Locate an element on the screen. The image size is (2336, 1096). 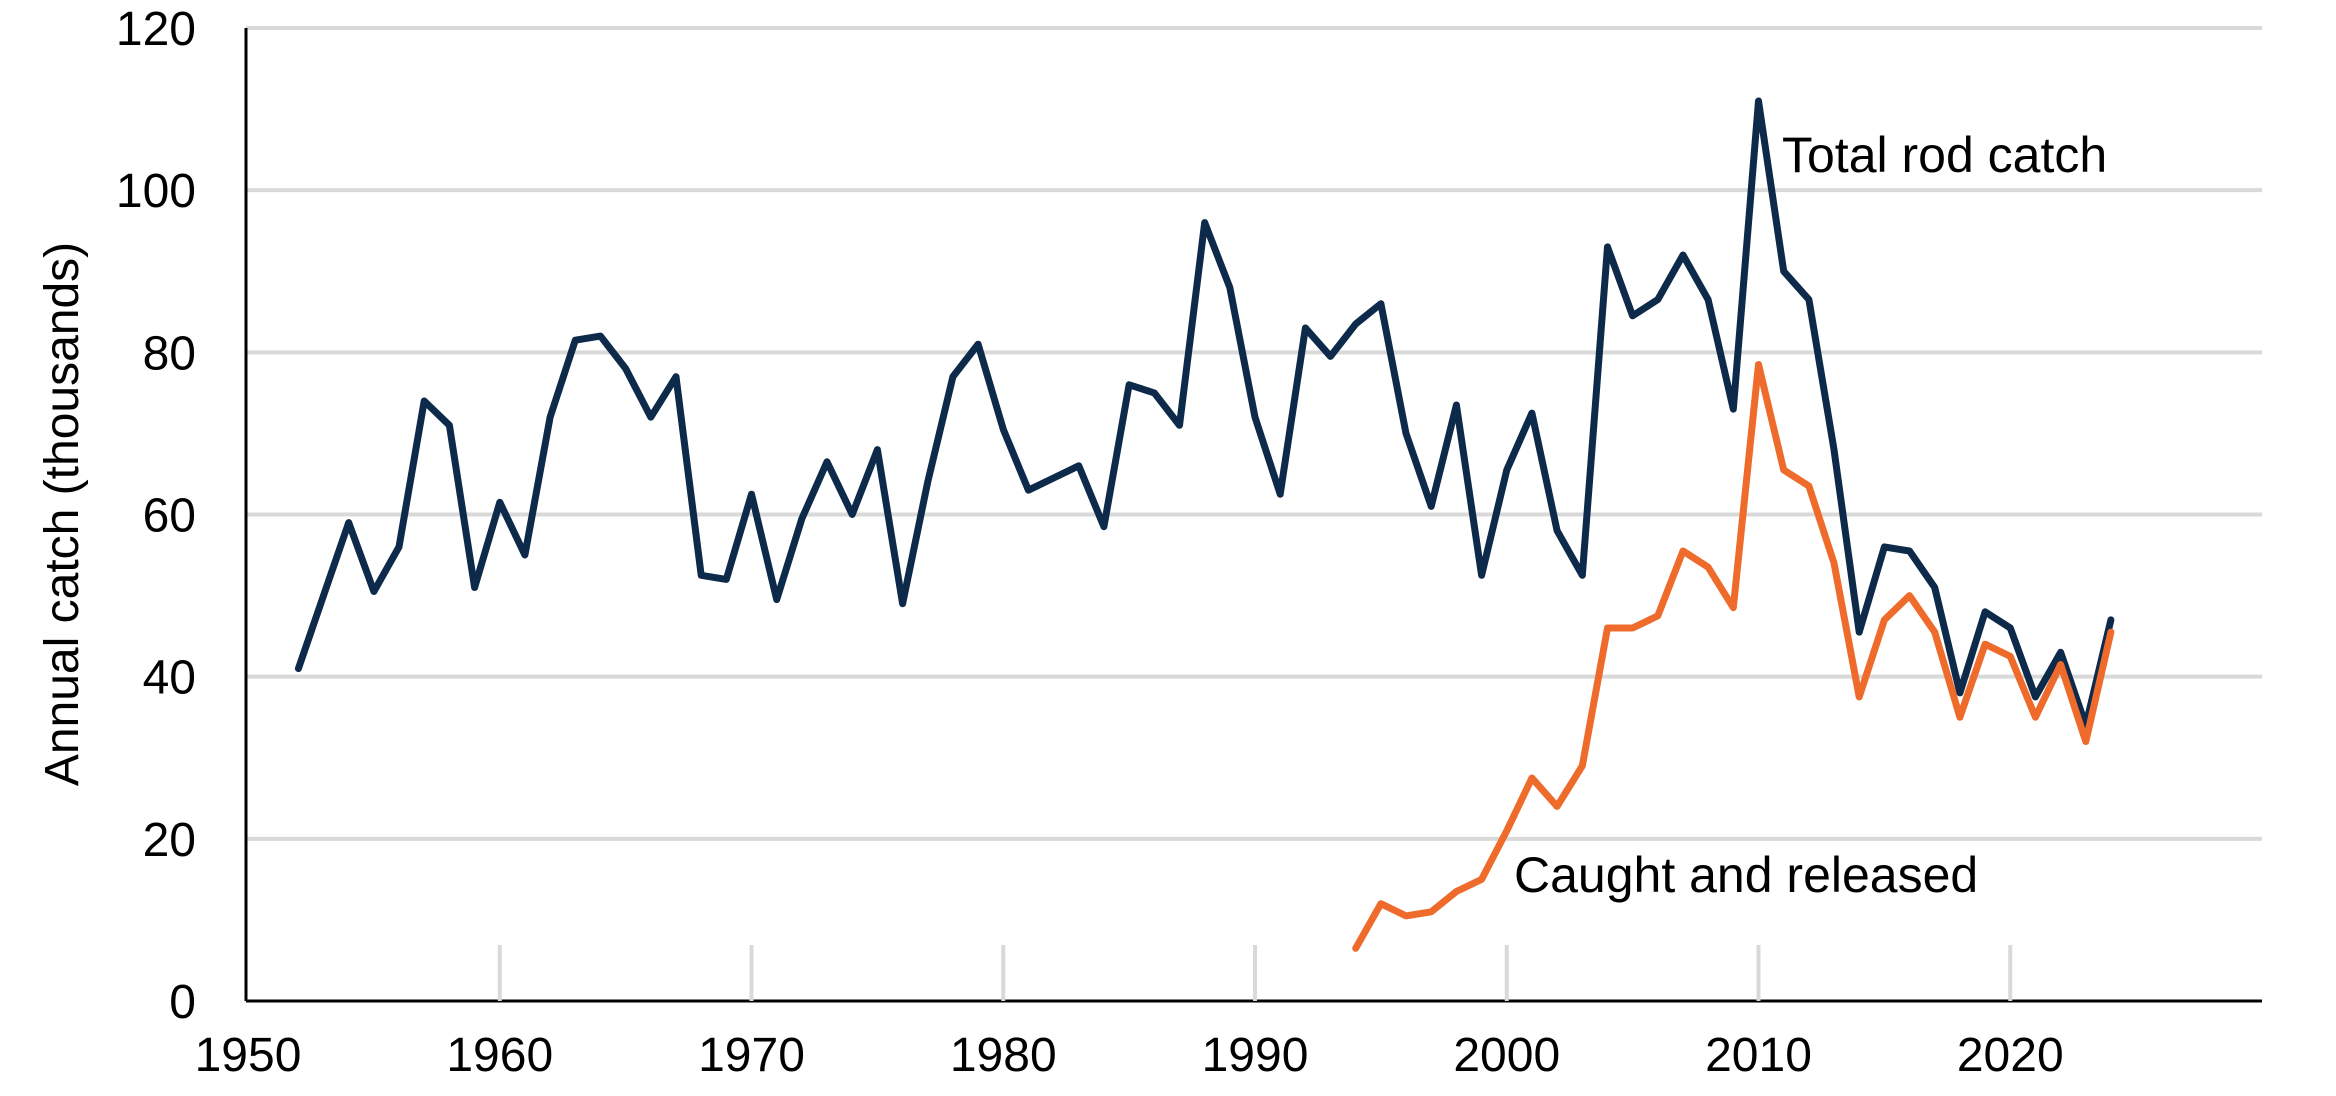
x-tick-label: 1950 is located at coordinates (248, 1055).